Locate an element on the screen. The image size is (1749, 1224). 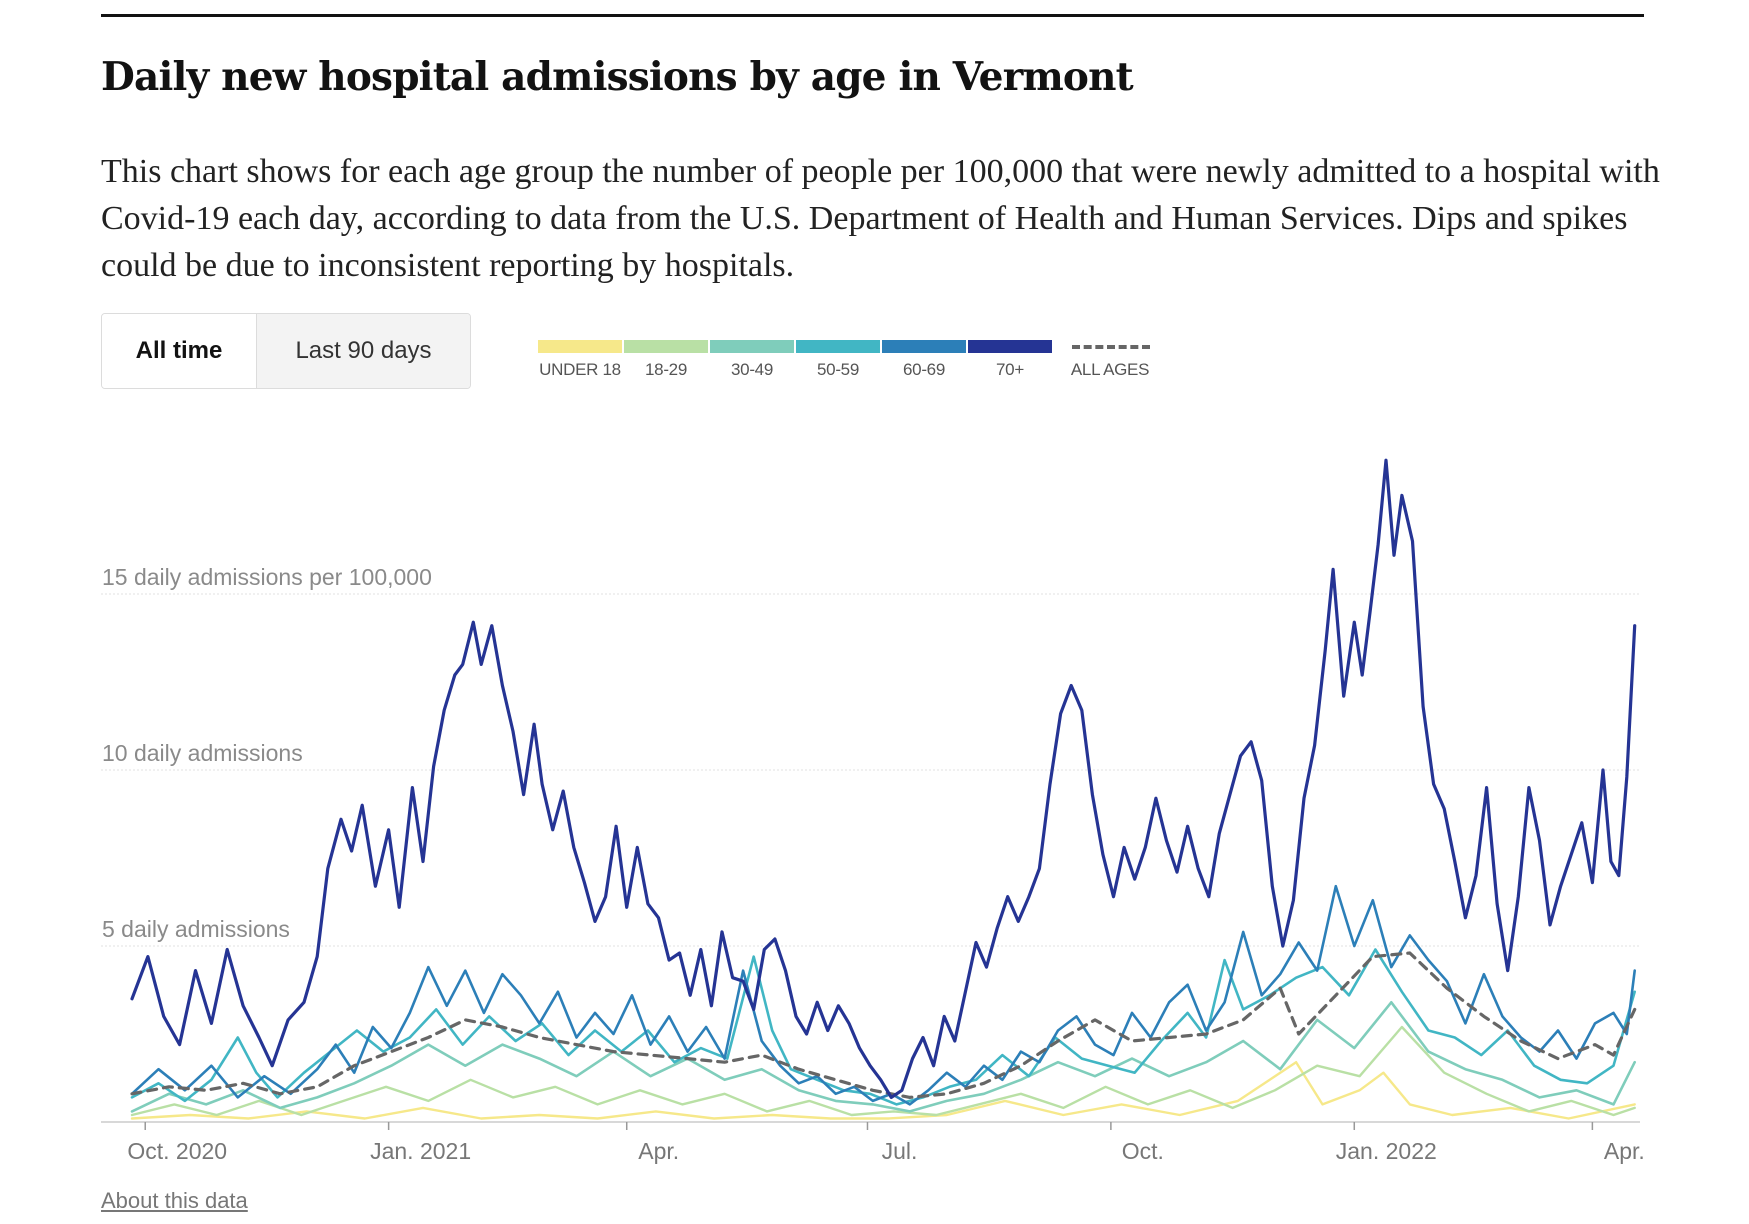
x-tick-label: Jan. 2022 is located at coordinates (1386, 1151).